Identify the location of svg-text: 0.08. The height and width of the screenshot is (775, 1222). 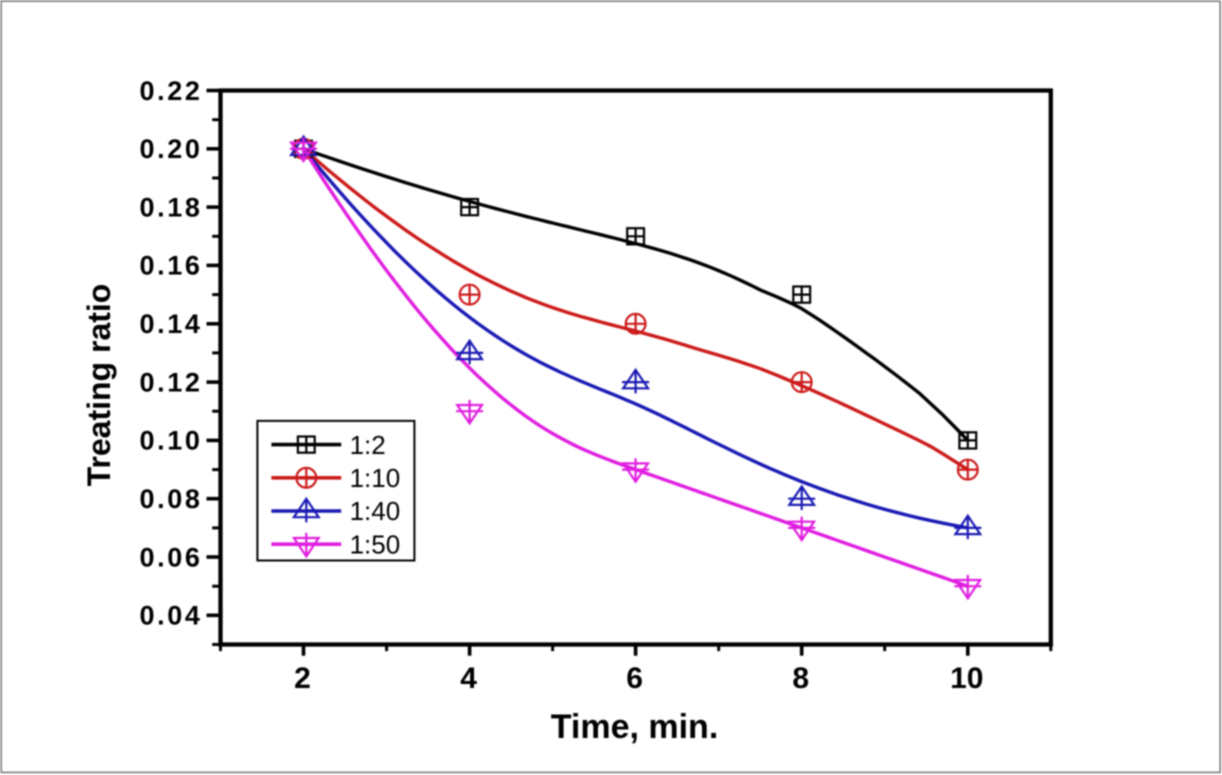
(171, 499).